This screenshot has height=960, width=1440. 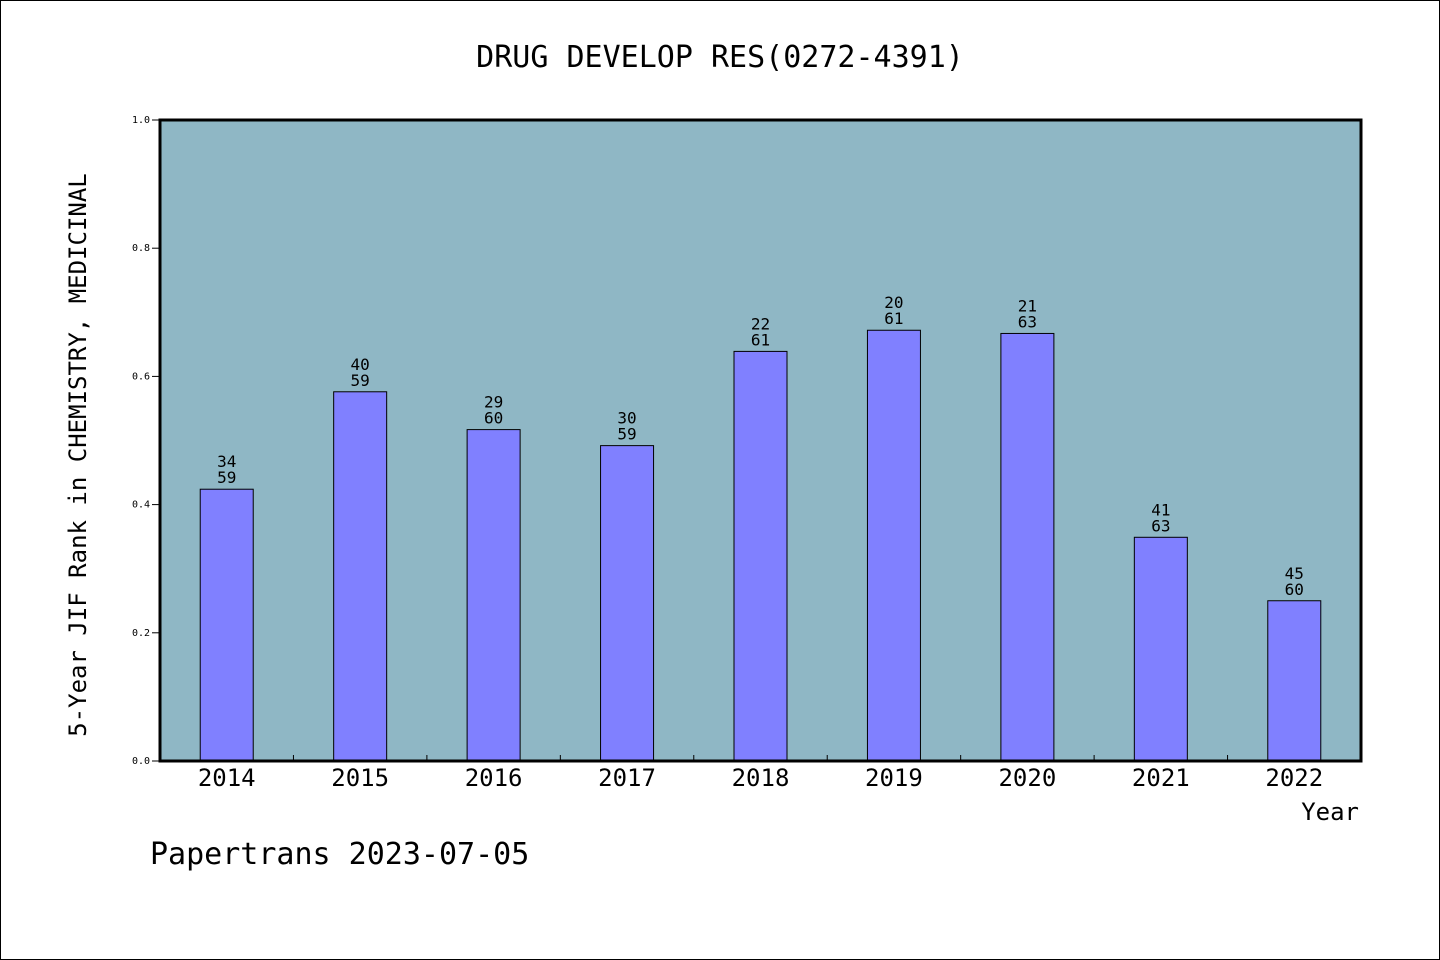 I want to click on bar-rank-label: 22, so click(x=760, y=323).